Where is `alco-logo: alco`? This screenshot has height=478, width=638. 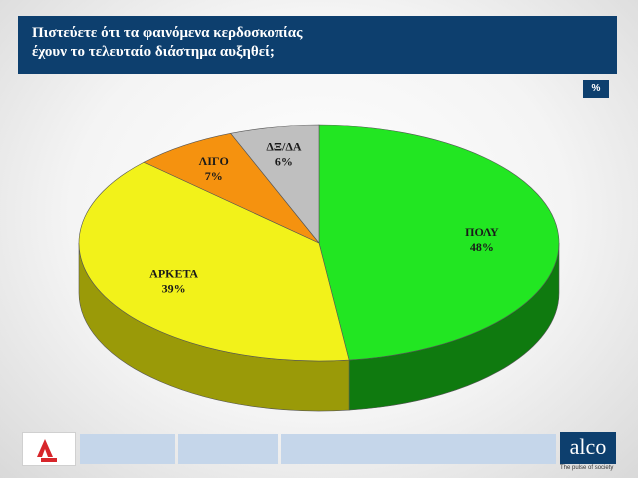 alco-logo: alco is located at coordinates (588, 448).